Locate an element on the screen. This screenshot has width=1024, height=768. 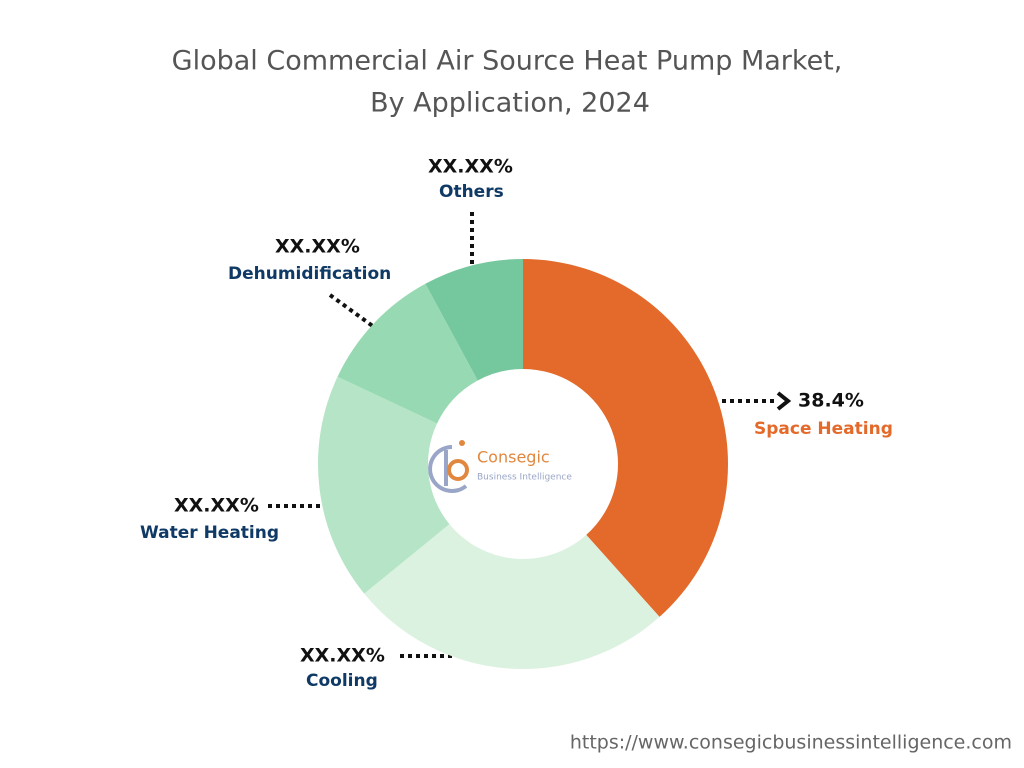
category-label: Cooling is located at coordinates (342, 681).